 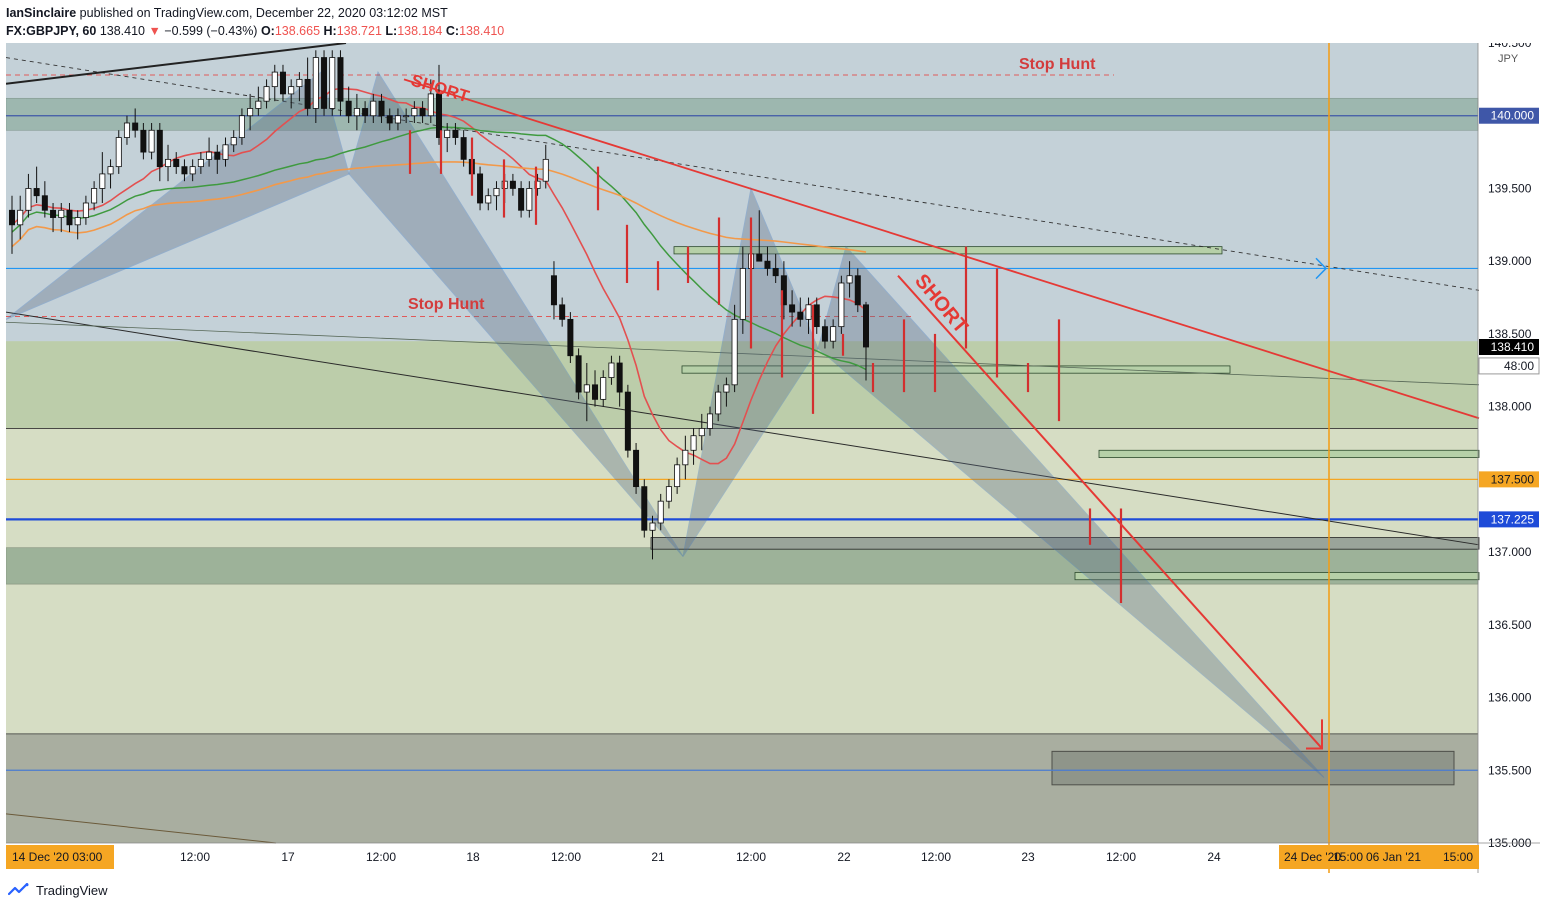 What do you see at coordinates (1513, 347) in the screenshot?
I see `price-tag-label: 138.410` at bounding box center [1513, 347].